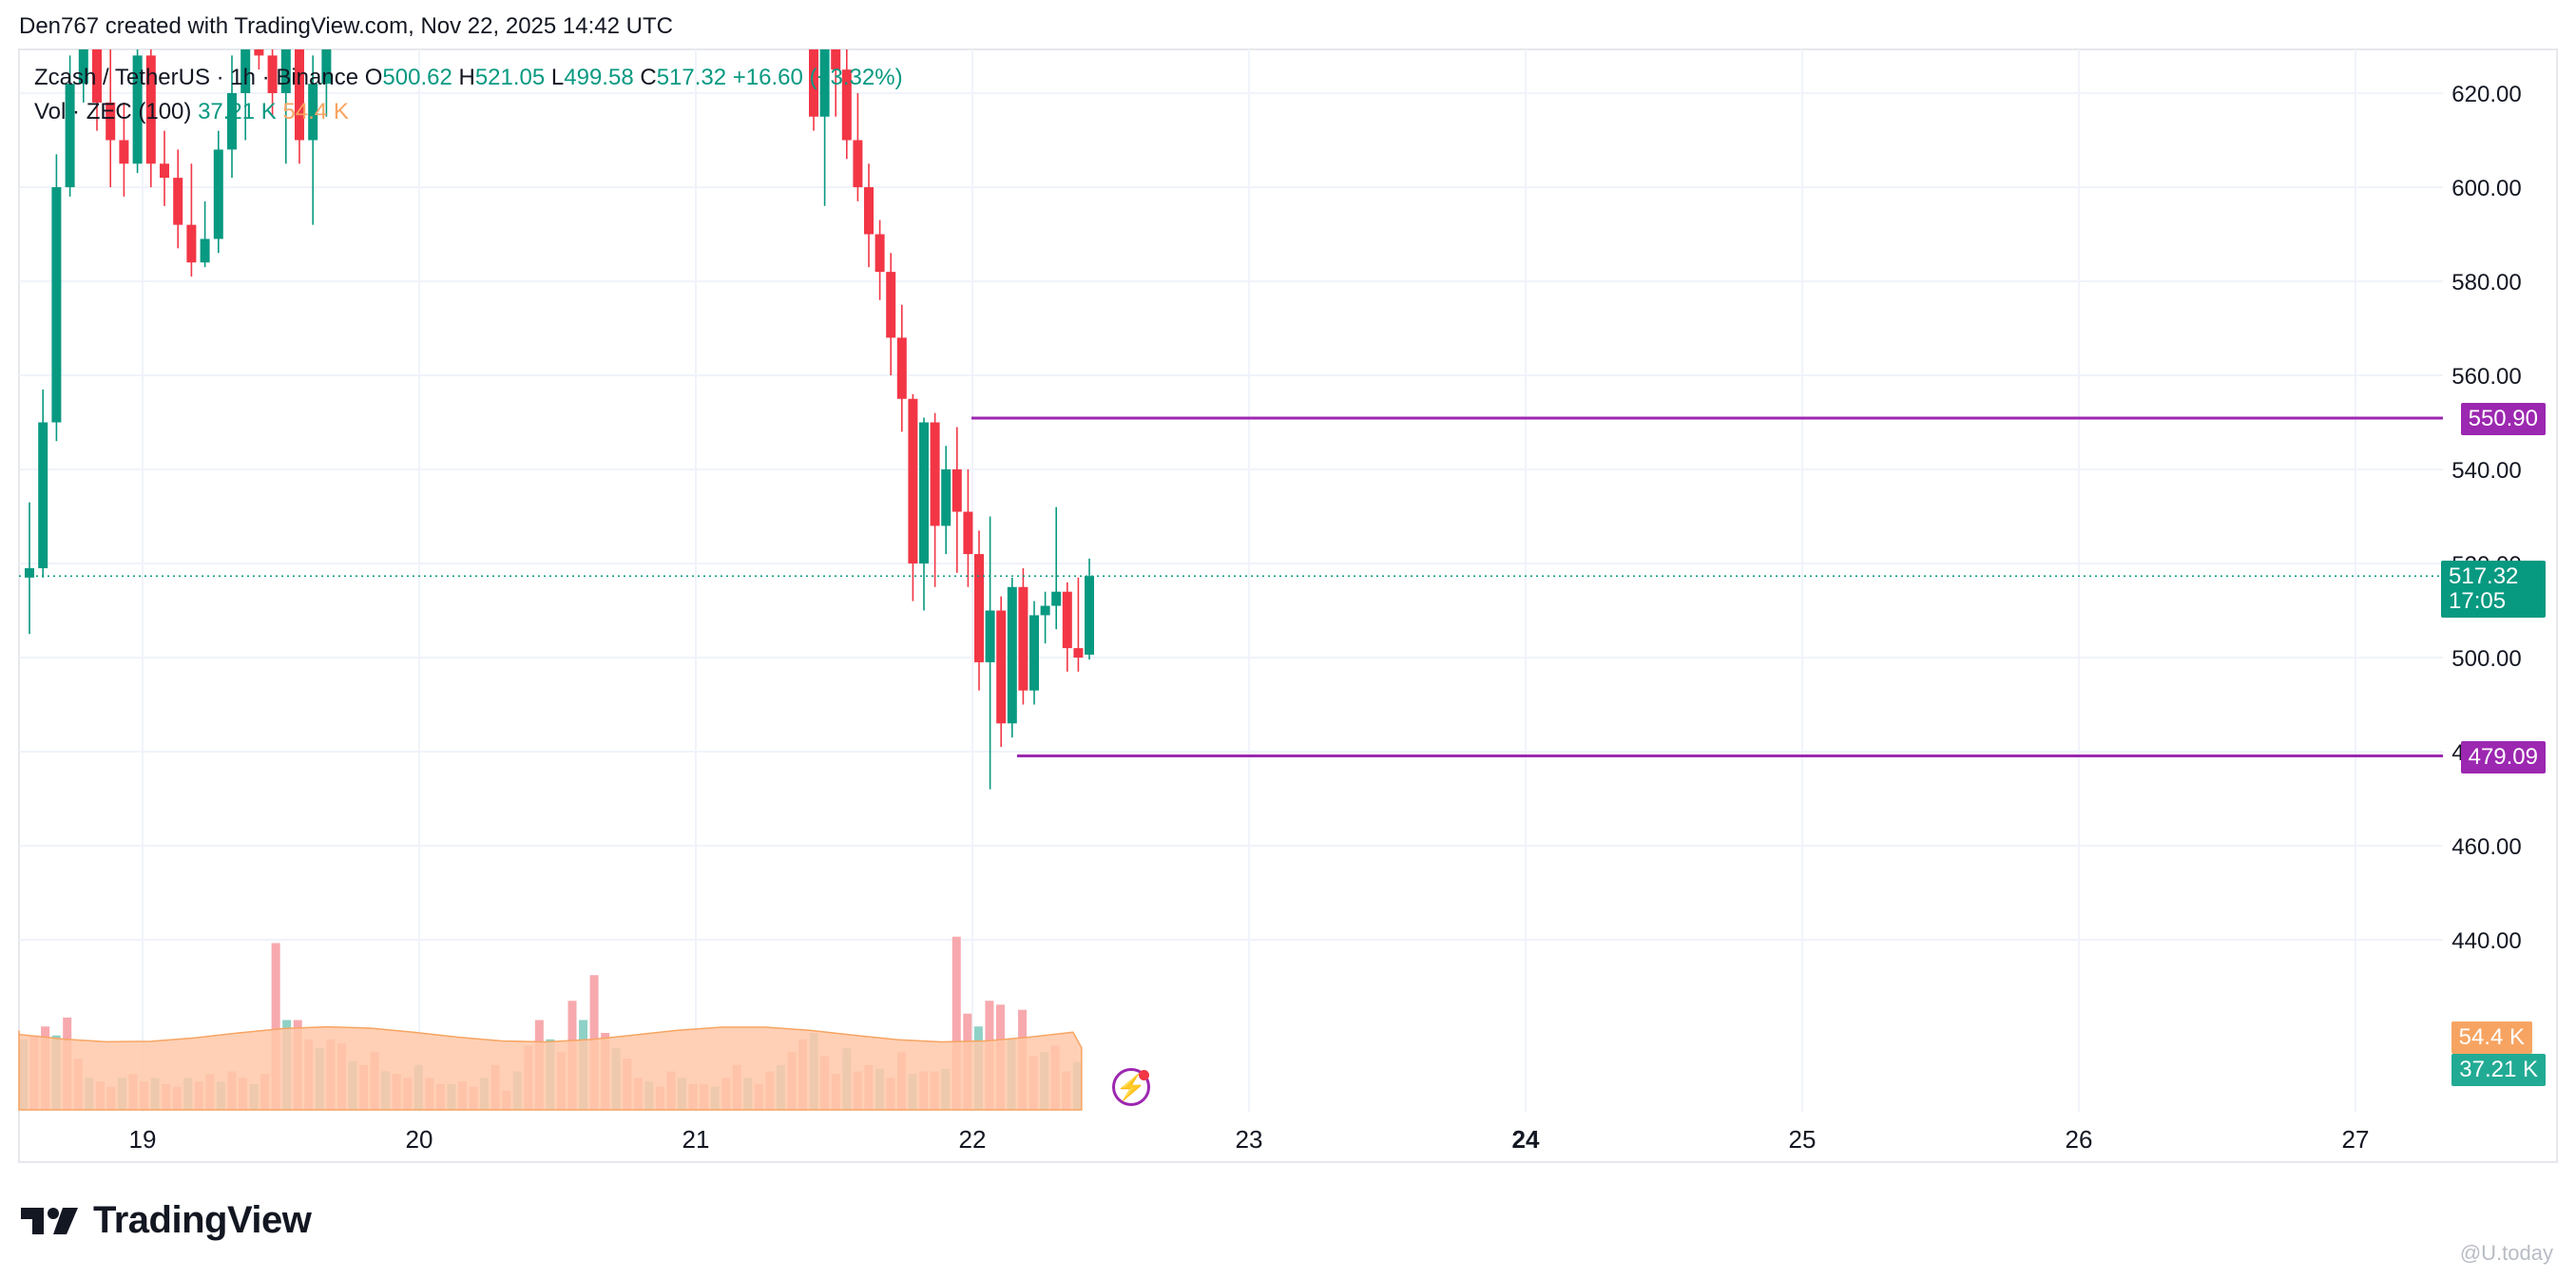  Describe the element at coordinates (2478, 601) in the screenshot. I see `countdown-timer: 17:05` at that location.